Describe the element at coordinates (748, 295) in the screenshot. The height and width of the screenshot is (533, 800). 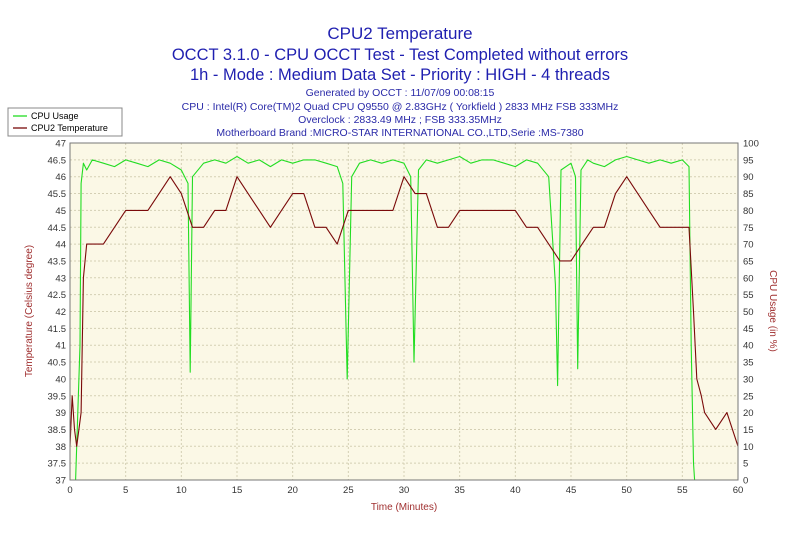
I see `y-right-tick-label: 55` at that location.